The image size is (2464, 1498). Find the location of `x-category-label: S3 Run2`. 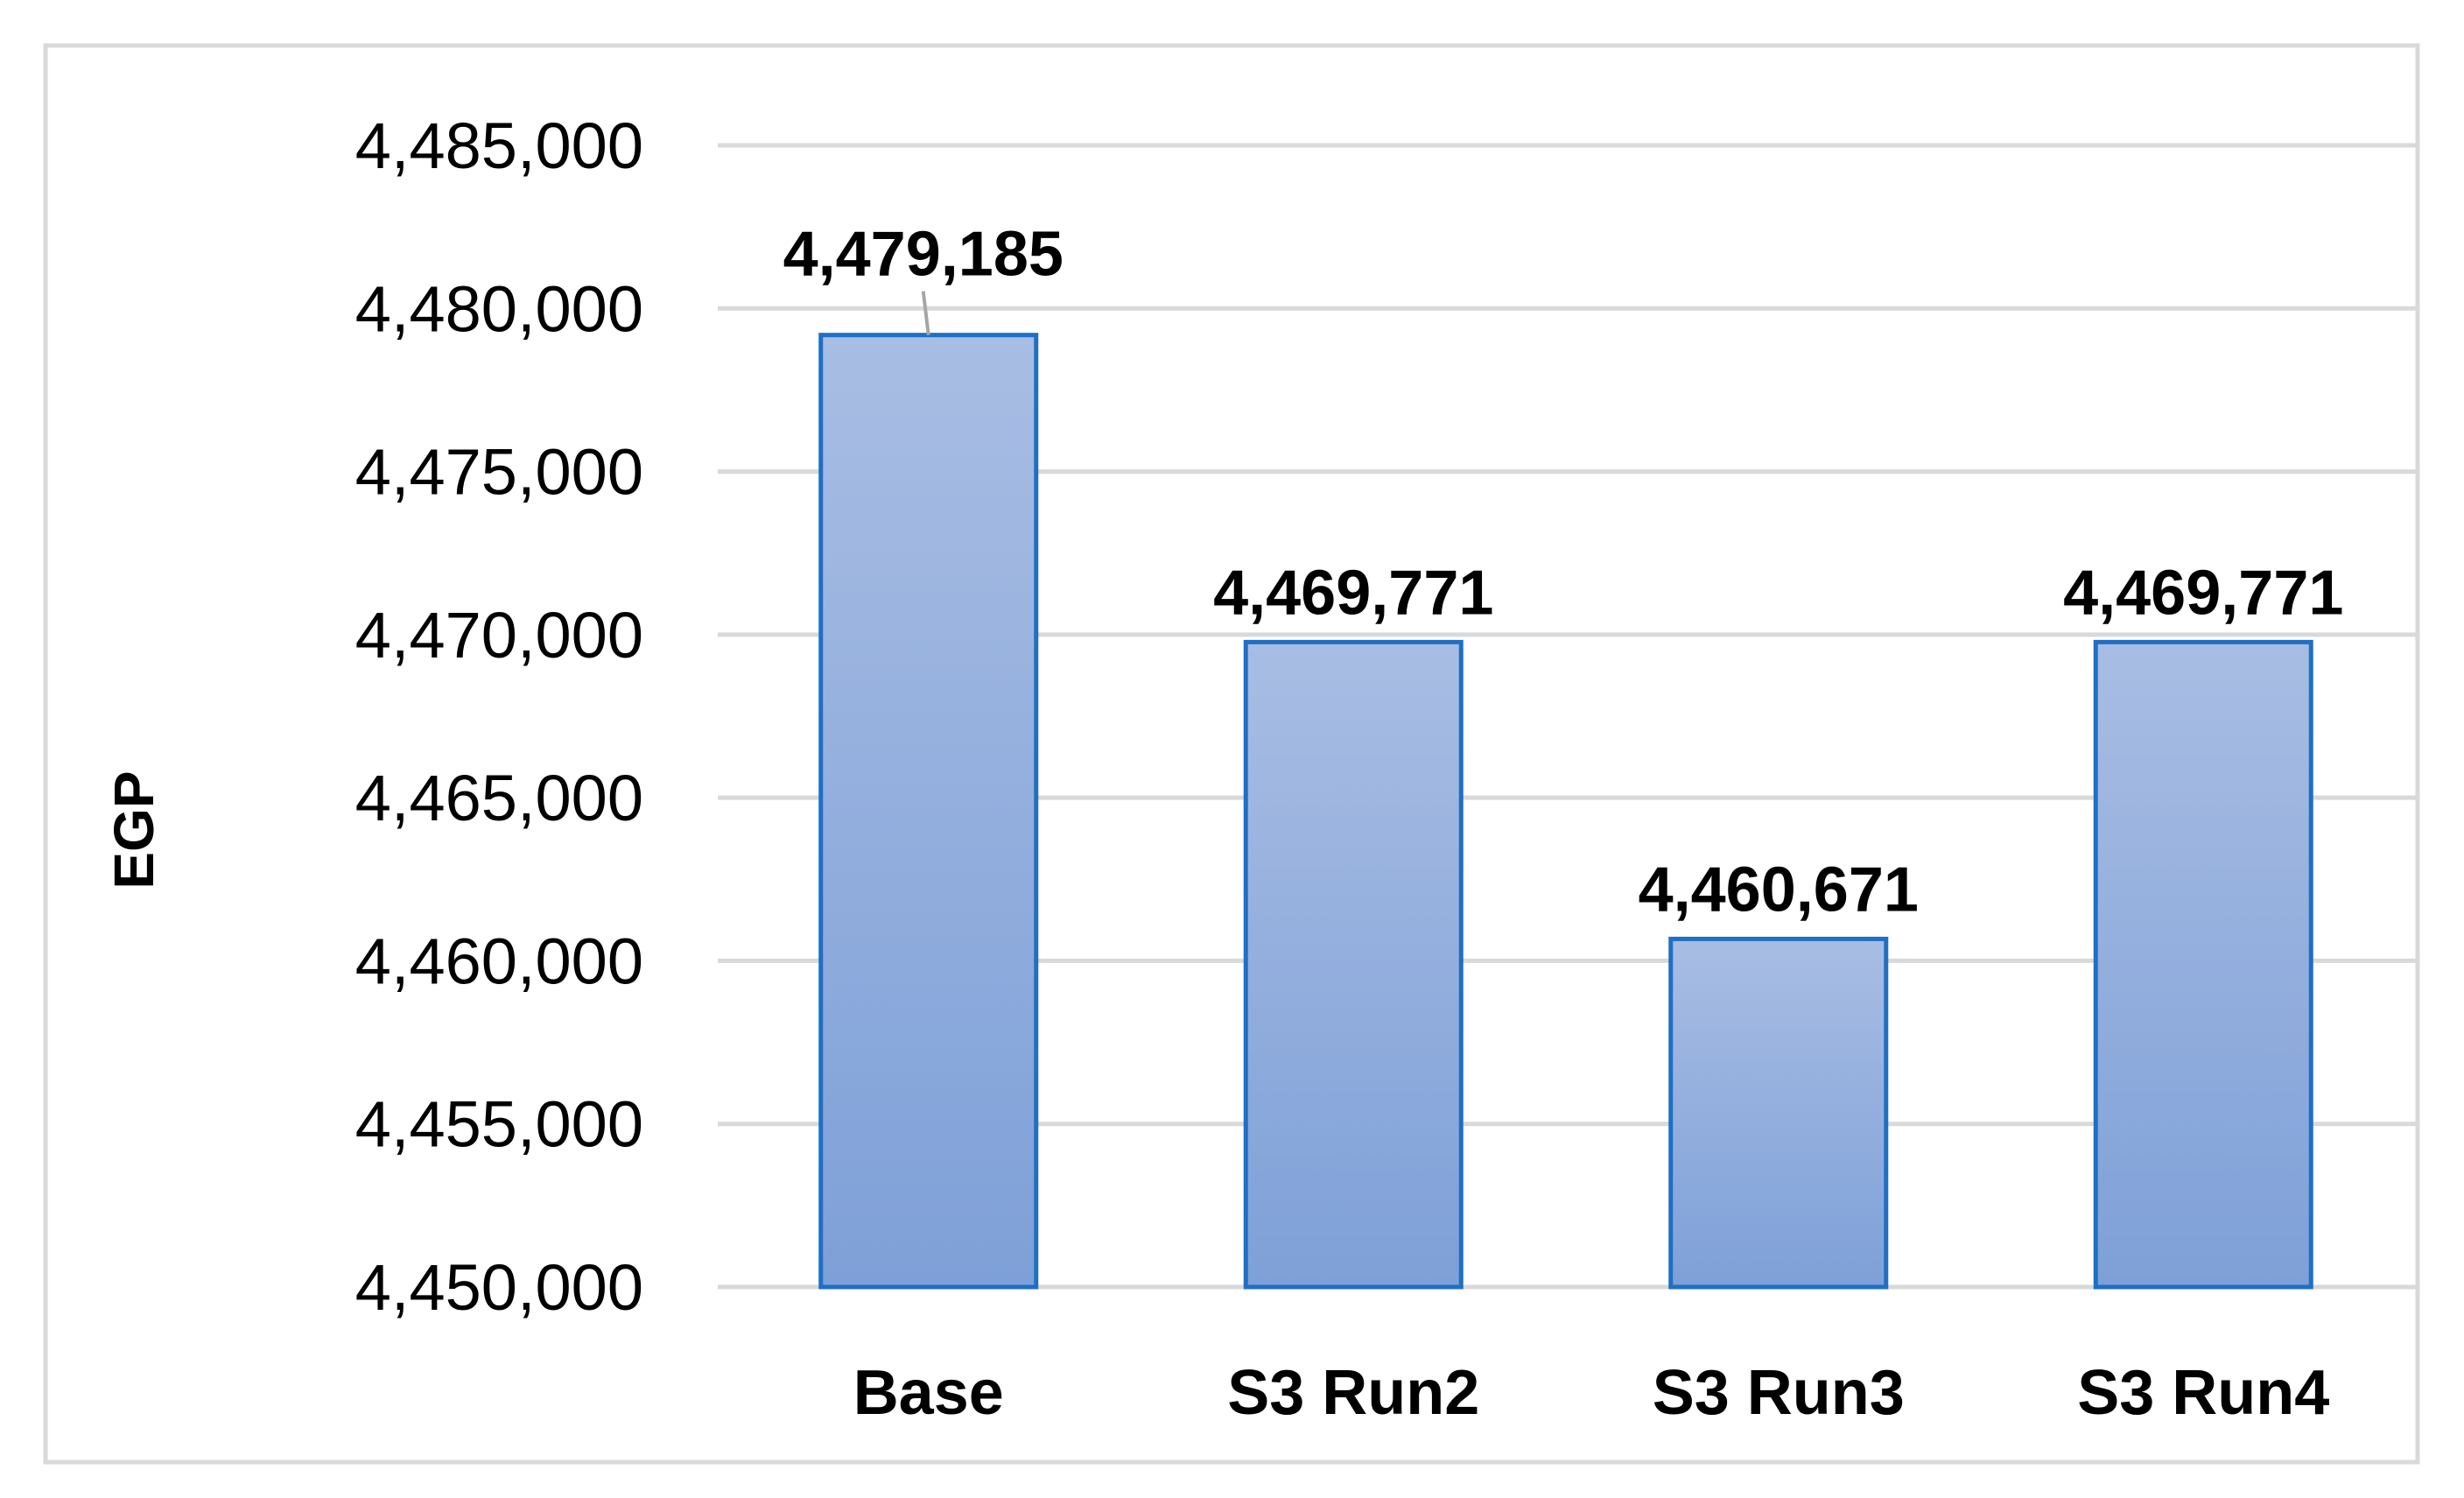

x-category-label: S3 Run2 is located at coordinates (1353, 1393).